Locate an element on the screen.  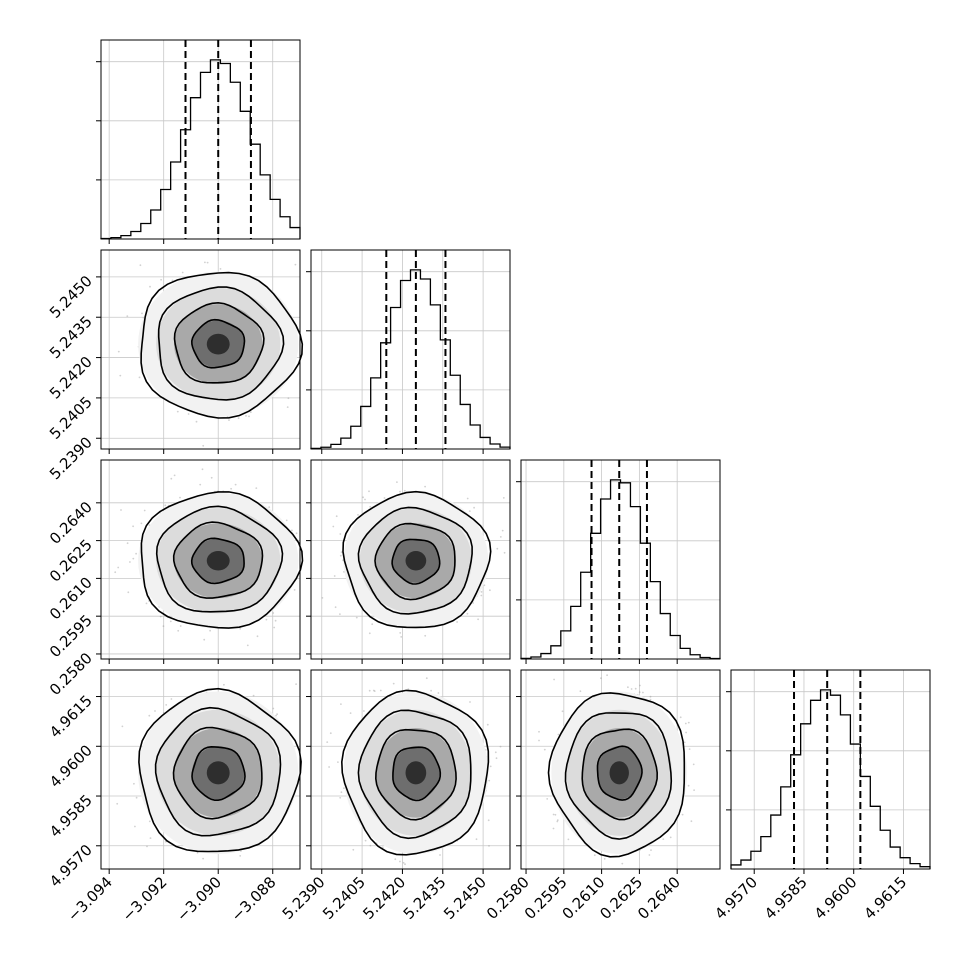
x-tick-label: 4.9585 is located at coordinates (786, 898).